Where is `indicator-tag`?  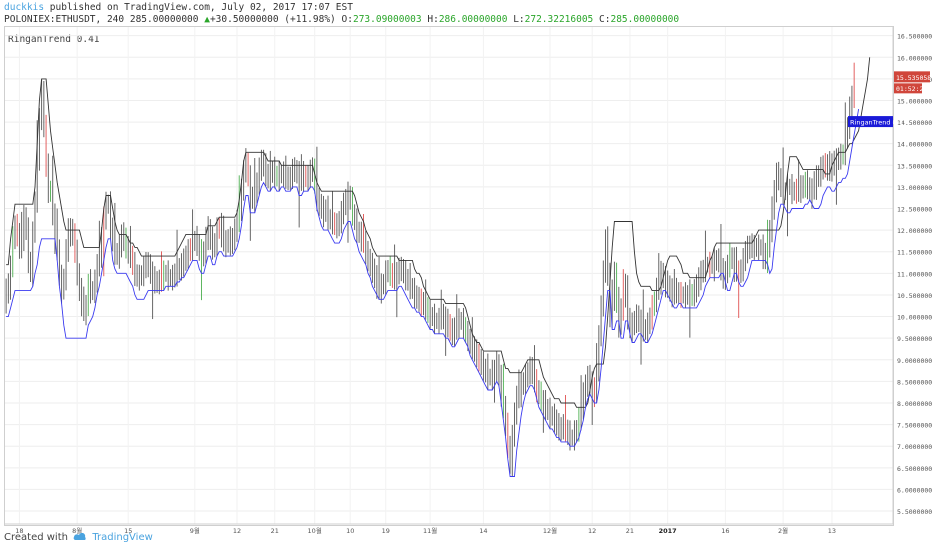 indicator-tag is located at coordinates (870, 122).